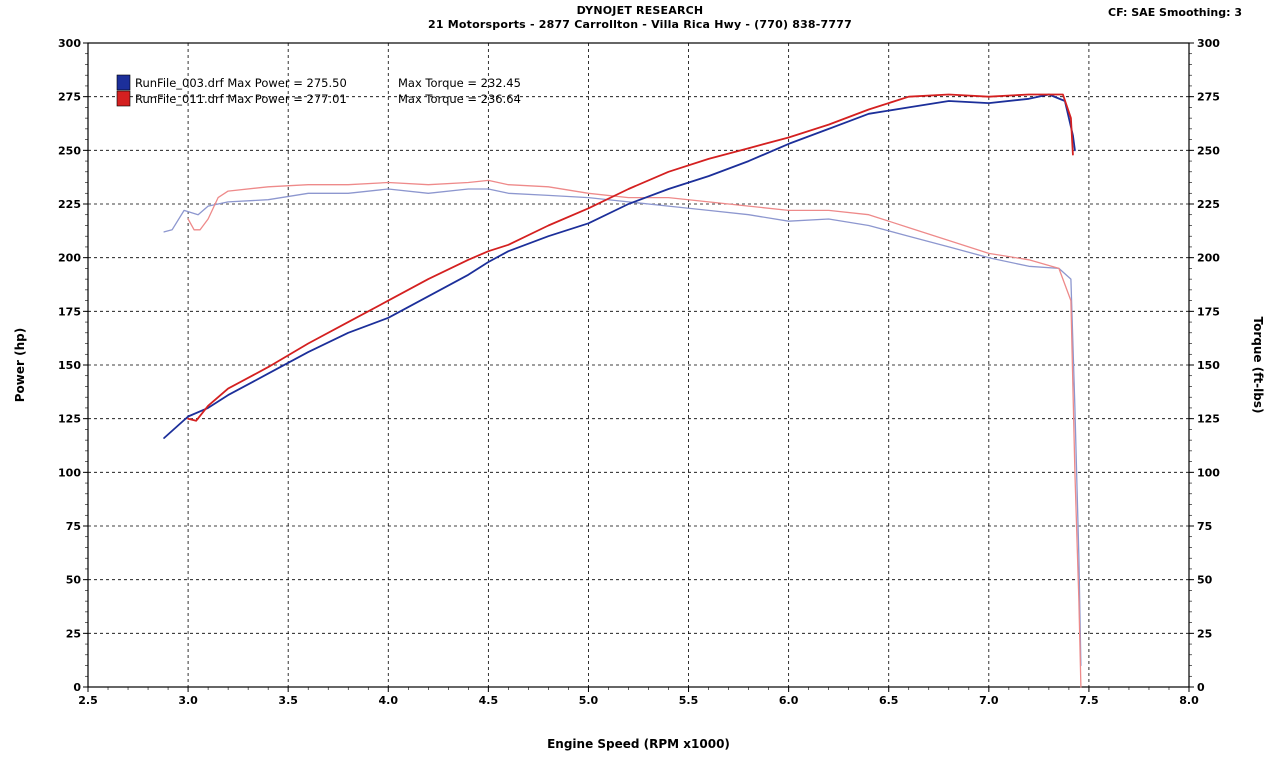 The width and height of the screenshot is (1280, 760). Describe the element at coordinates (459, 83) in the screenshot. I see `legend-torque-label: Max Torque = 232.45` at that location.